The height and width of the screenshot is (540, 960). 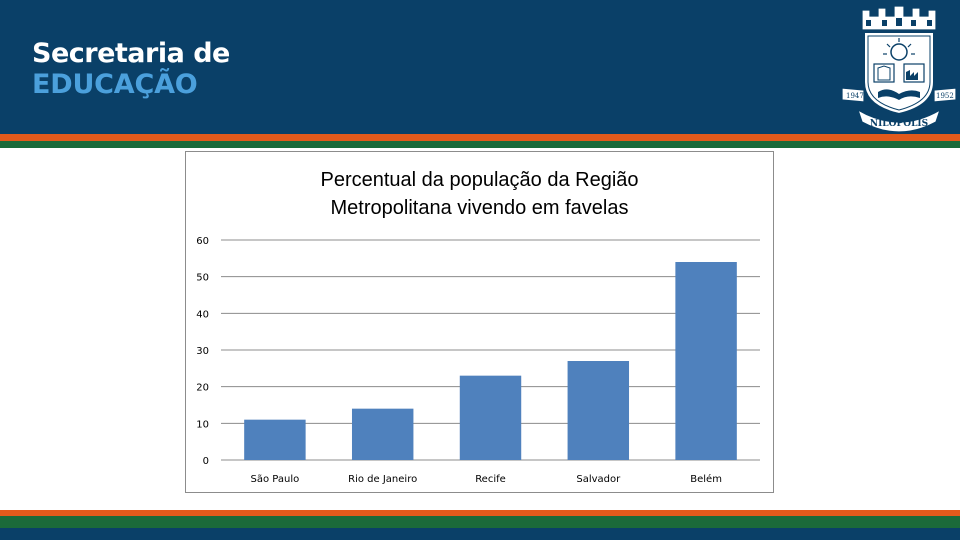 What do you see at coordinates (480, 534) in the screenshot?
I see `bottom-stripe-blue` at bounding box center [480, 534].